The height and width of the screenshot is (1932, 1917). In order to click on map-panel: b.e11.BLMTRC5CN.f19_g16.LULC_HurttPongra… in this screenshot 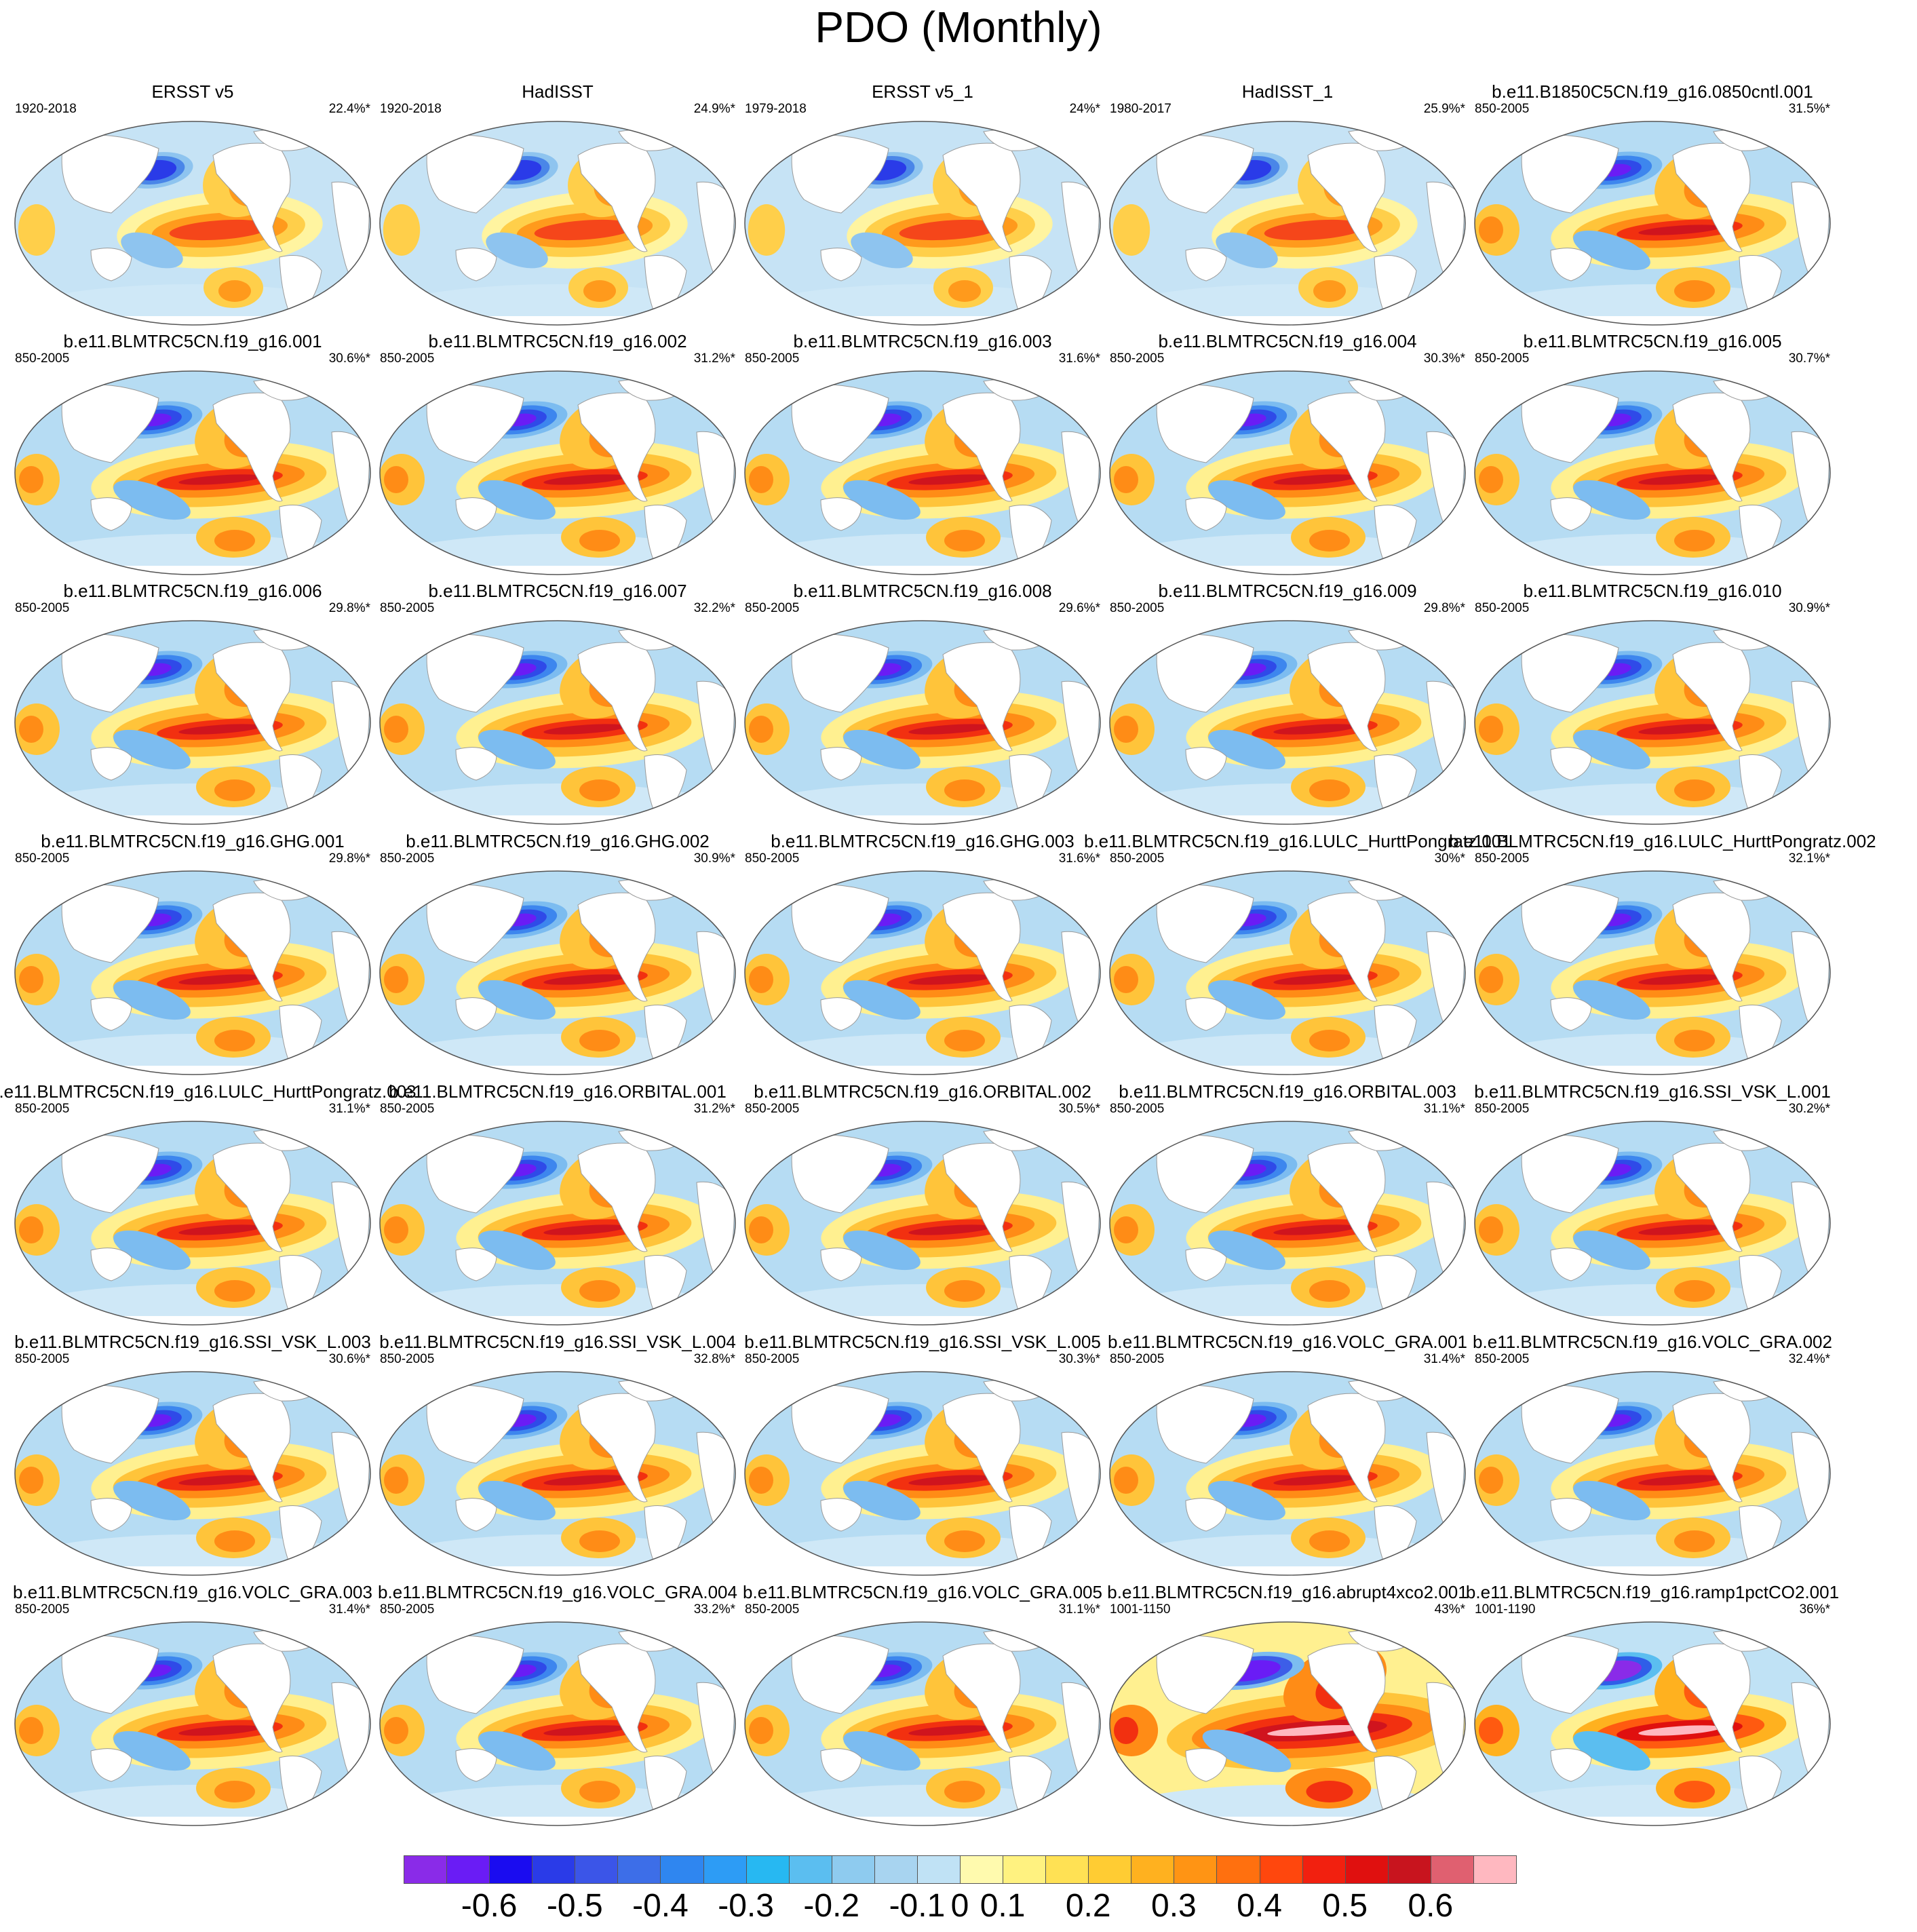, I will do `click(1662, 956)`.